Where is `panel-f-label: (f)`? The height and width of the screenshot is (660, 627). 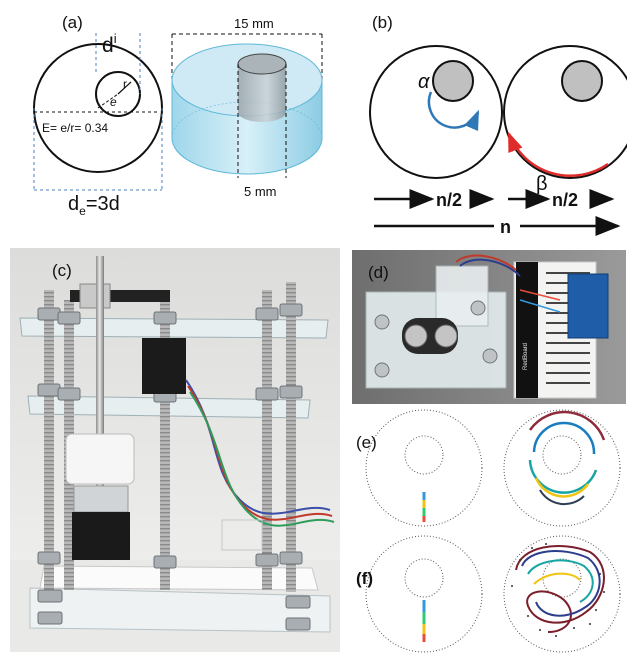 panel-f-label: (f) is located at coordinates (364, 578).